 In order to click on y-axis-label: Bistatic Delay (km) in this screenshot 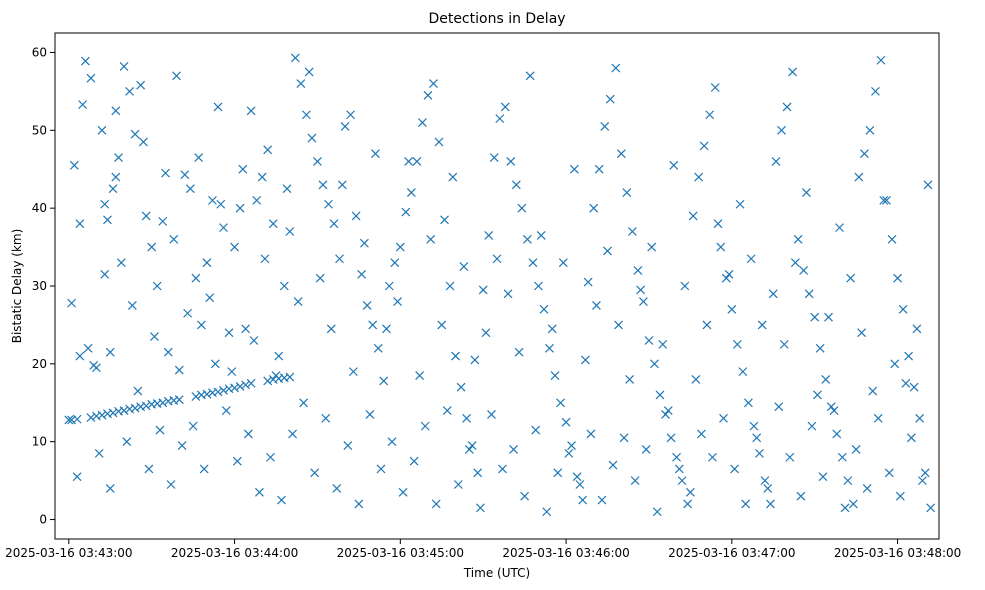, I will do `click(17, 286)`.